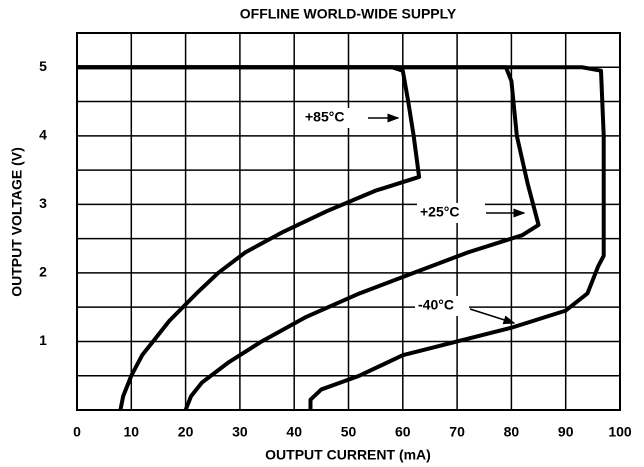  What do you see at coordinates (17, 222) in the screenshot?
I see `y-axis-label: OUTPUT VOLTAGE (V)` at bounding box center [17, 222].